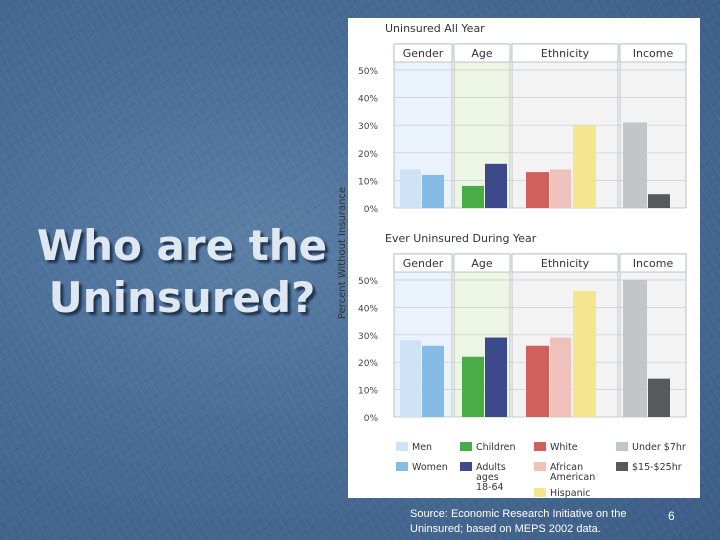  I want to click on y-tick-label-1-4: 40%, so click(368, 100).